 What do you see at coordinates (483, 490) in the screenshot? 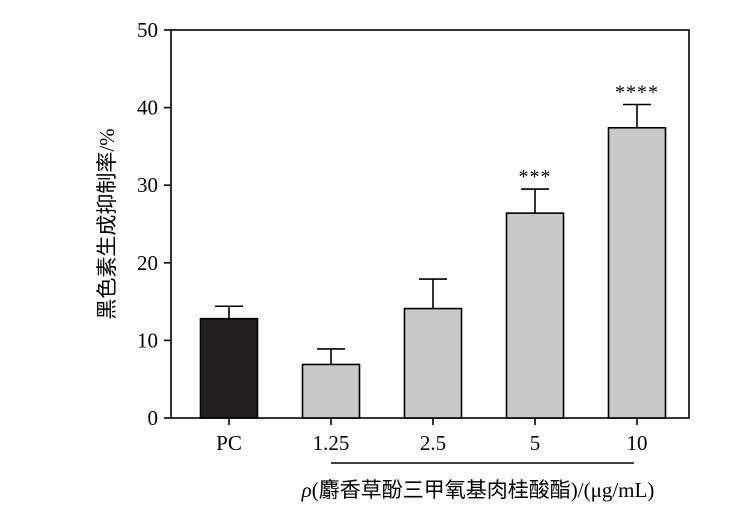
I see `x-axis-title-text: (麝香草酚三甲氧基肉桂酸酯)/(μg/mL)` at bounding box center [483, 490].